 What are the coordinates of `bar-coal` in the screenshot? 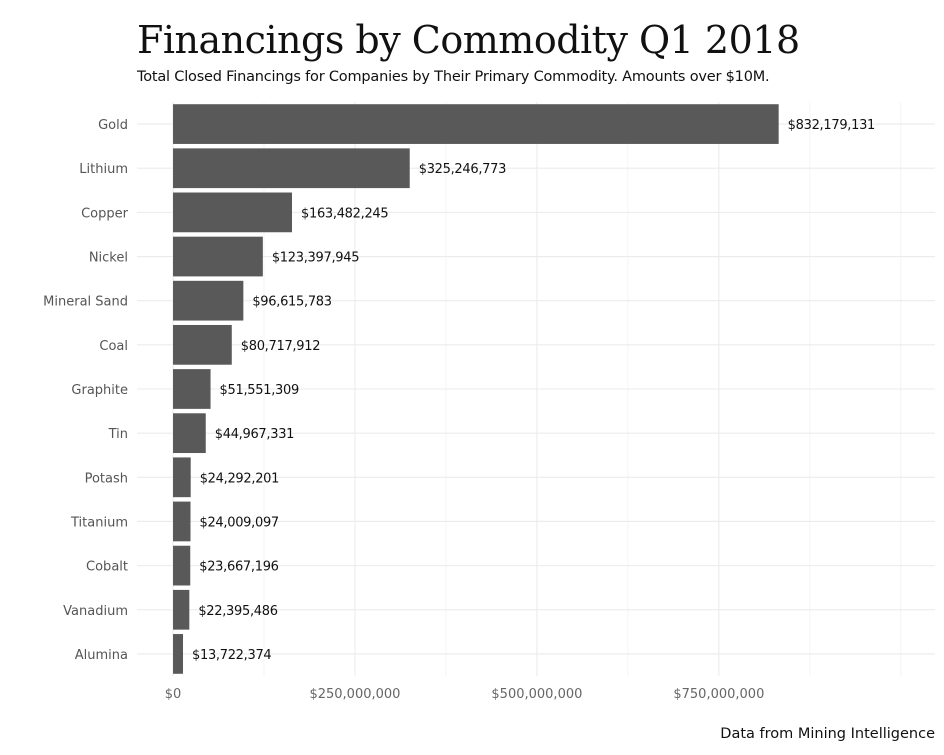 It's located at (202, 344).